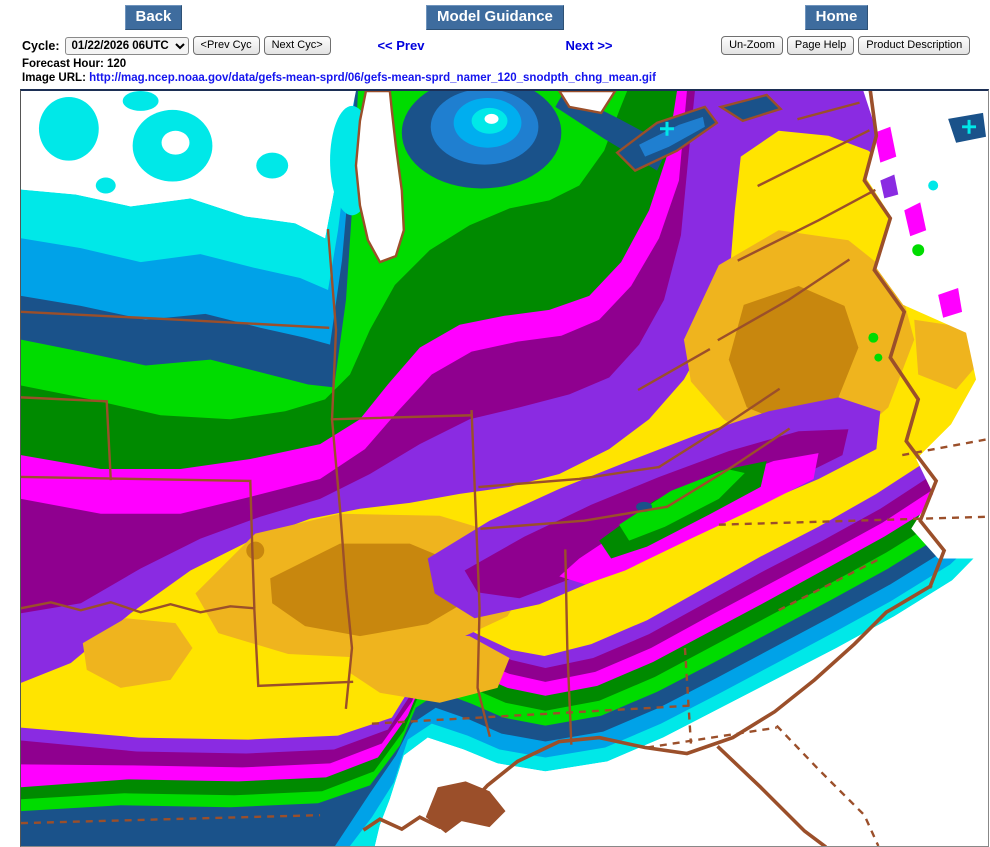  Describe the element at coordinates (587, 103) in the screenshot. I see `lake-huron` at that location.